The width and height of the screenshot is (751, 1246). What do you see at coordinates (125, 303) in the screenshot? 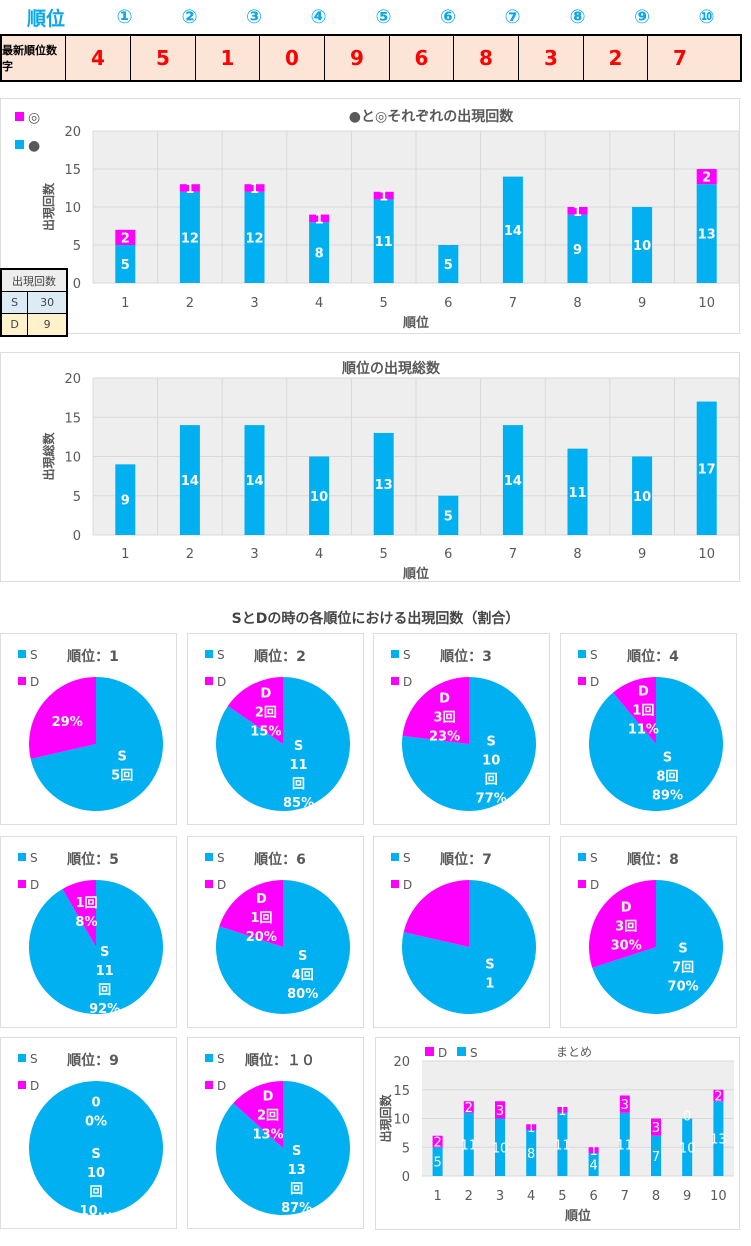
I see `x-tick-label: 1` at bounding box center [125, 303].